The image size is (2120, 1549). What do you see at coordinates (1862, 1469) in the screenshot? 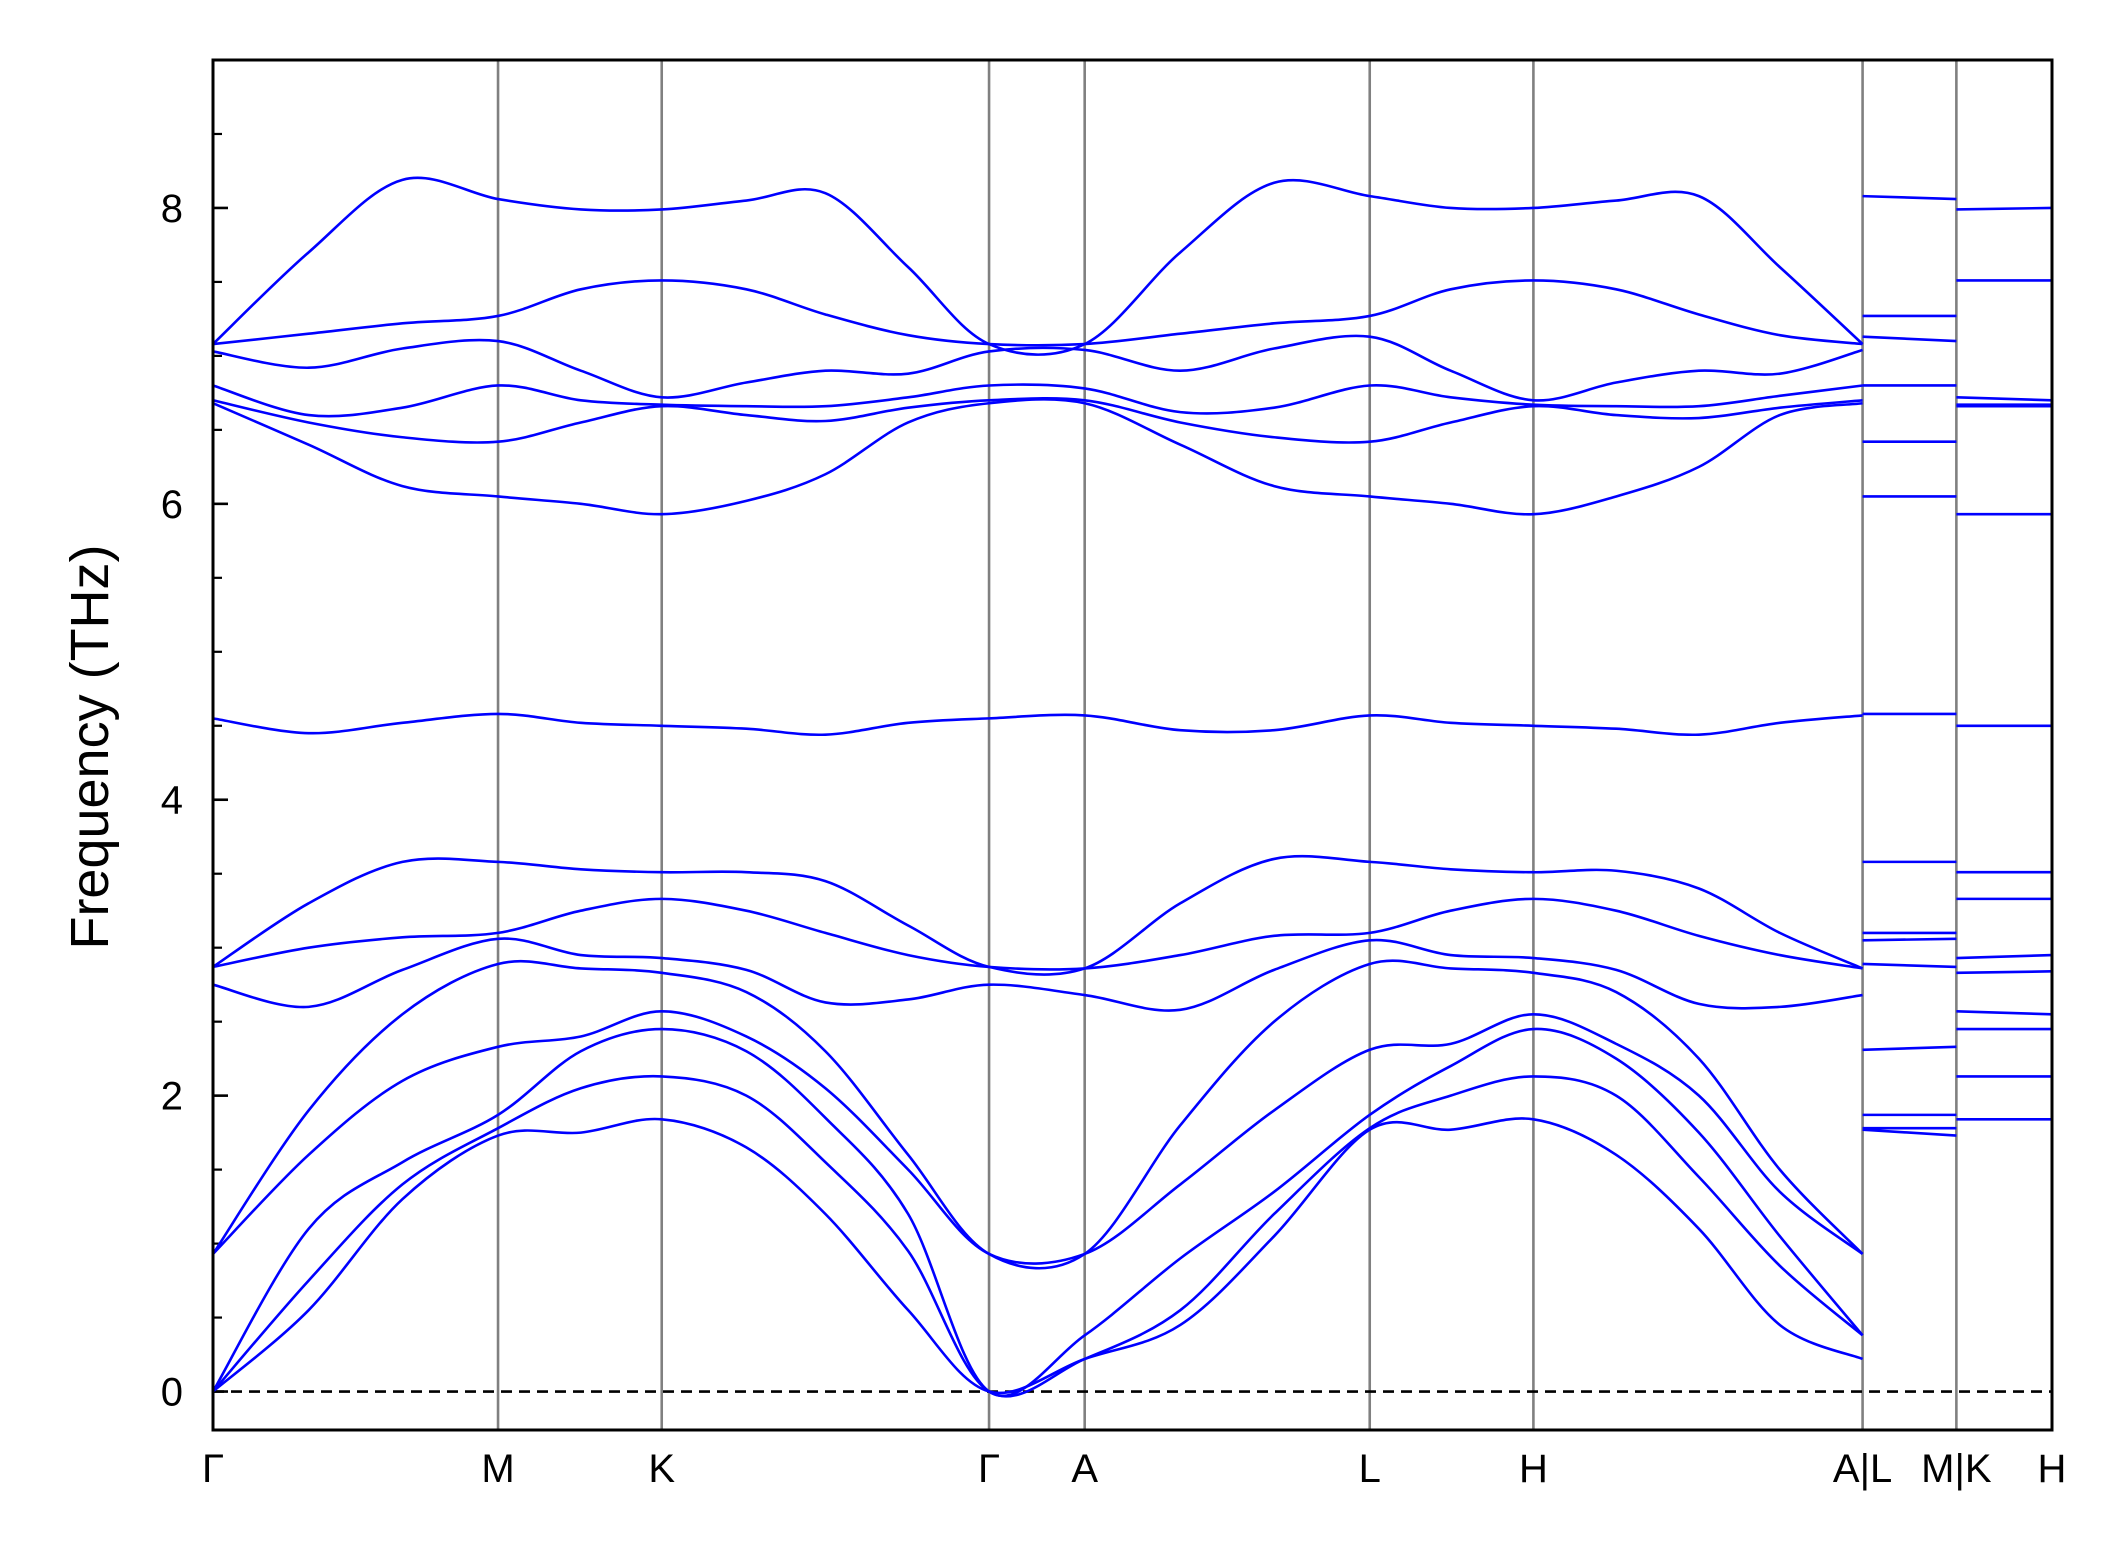
I see `x-tick-label: A|L` at bounding box center [1862, 1469].